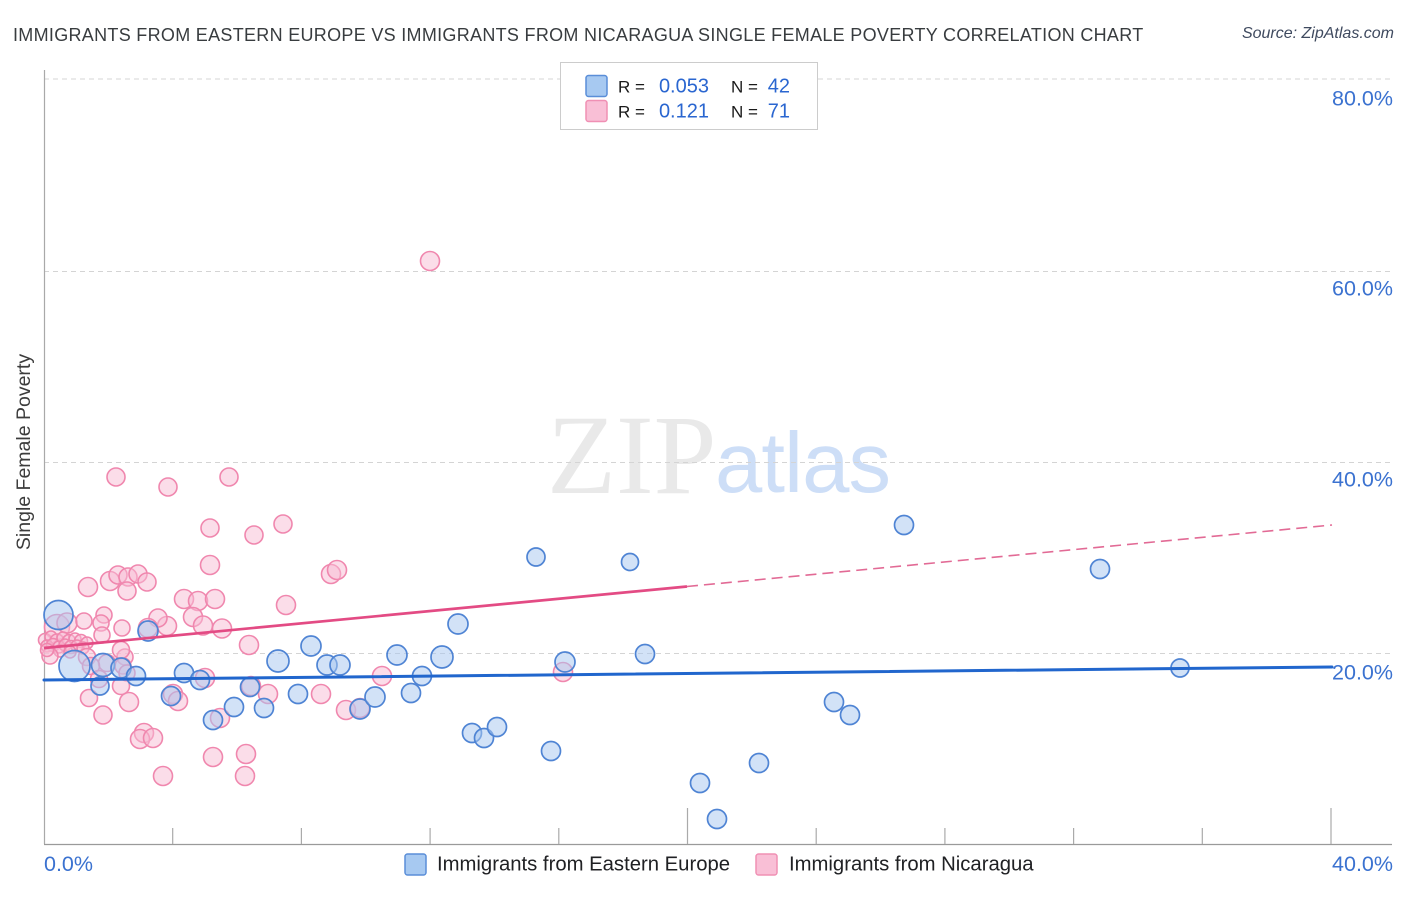 The width and height of the screenshot is (1406, 897). Describe the element at coordinates (1318, 33) in the screenshot. I see `svg-text: Source: ZipAtlas.com` at that location.